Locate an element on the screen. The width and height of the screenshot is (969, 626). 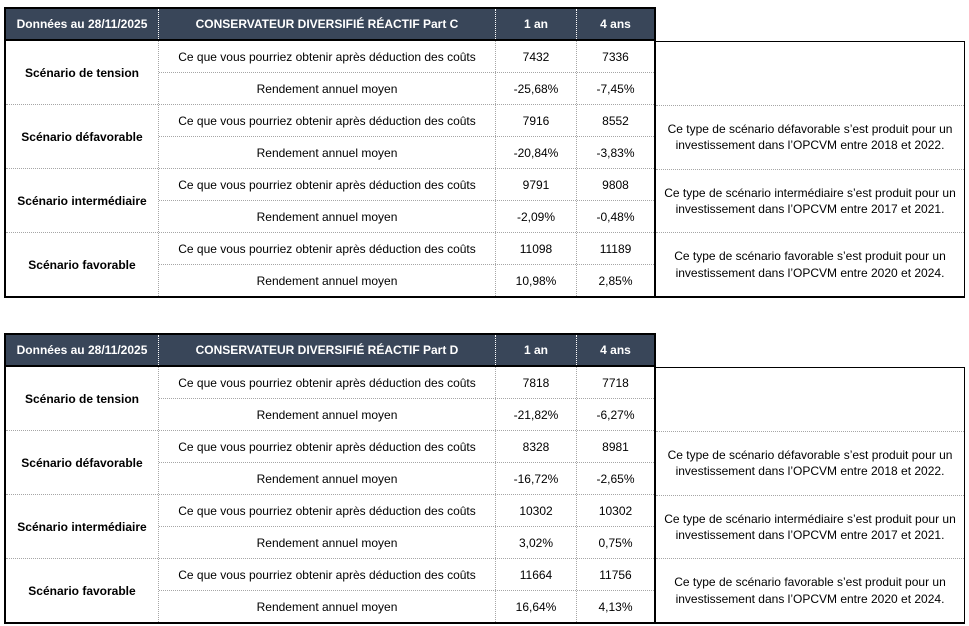
table-row: Rendement annuel moyen -16,72% -2,65% is located at coordinates (406, 478).